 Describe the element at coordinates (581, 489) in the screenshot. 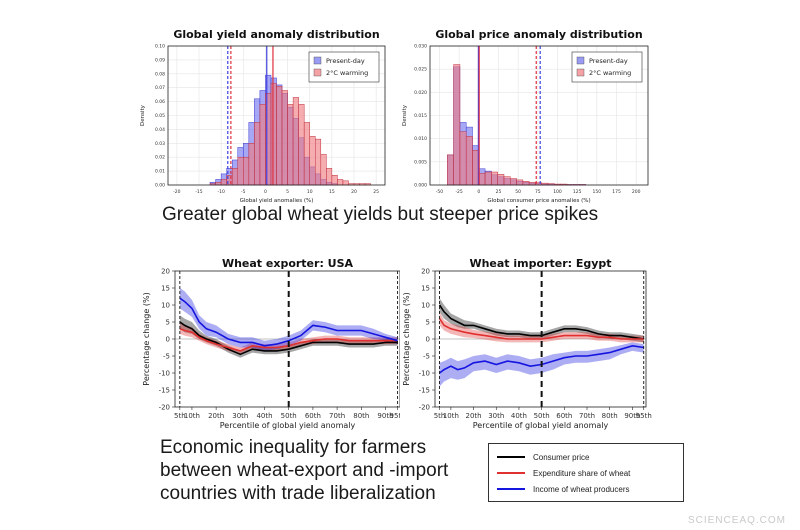

I see `legend-label: Income of wheat producers` at that location.